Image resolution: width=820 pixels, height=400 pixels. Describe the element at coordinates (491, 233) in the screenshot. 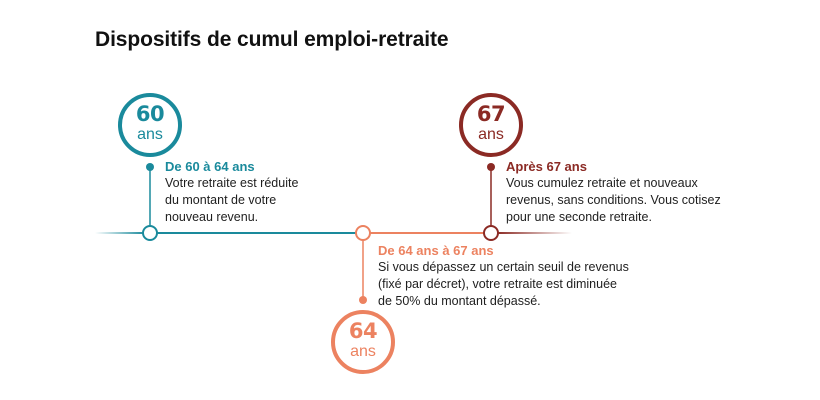

I see `age-67-node-icon` at that location.